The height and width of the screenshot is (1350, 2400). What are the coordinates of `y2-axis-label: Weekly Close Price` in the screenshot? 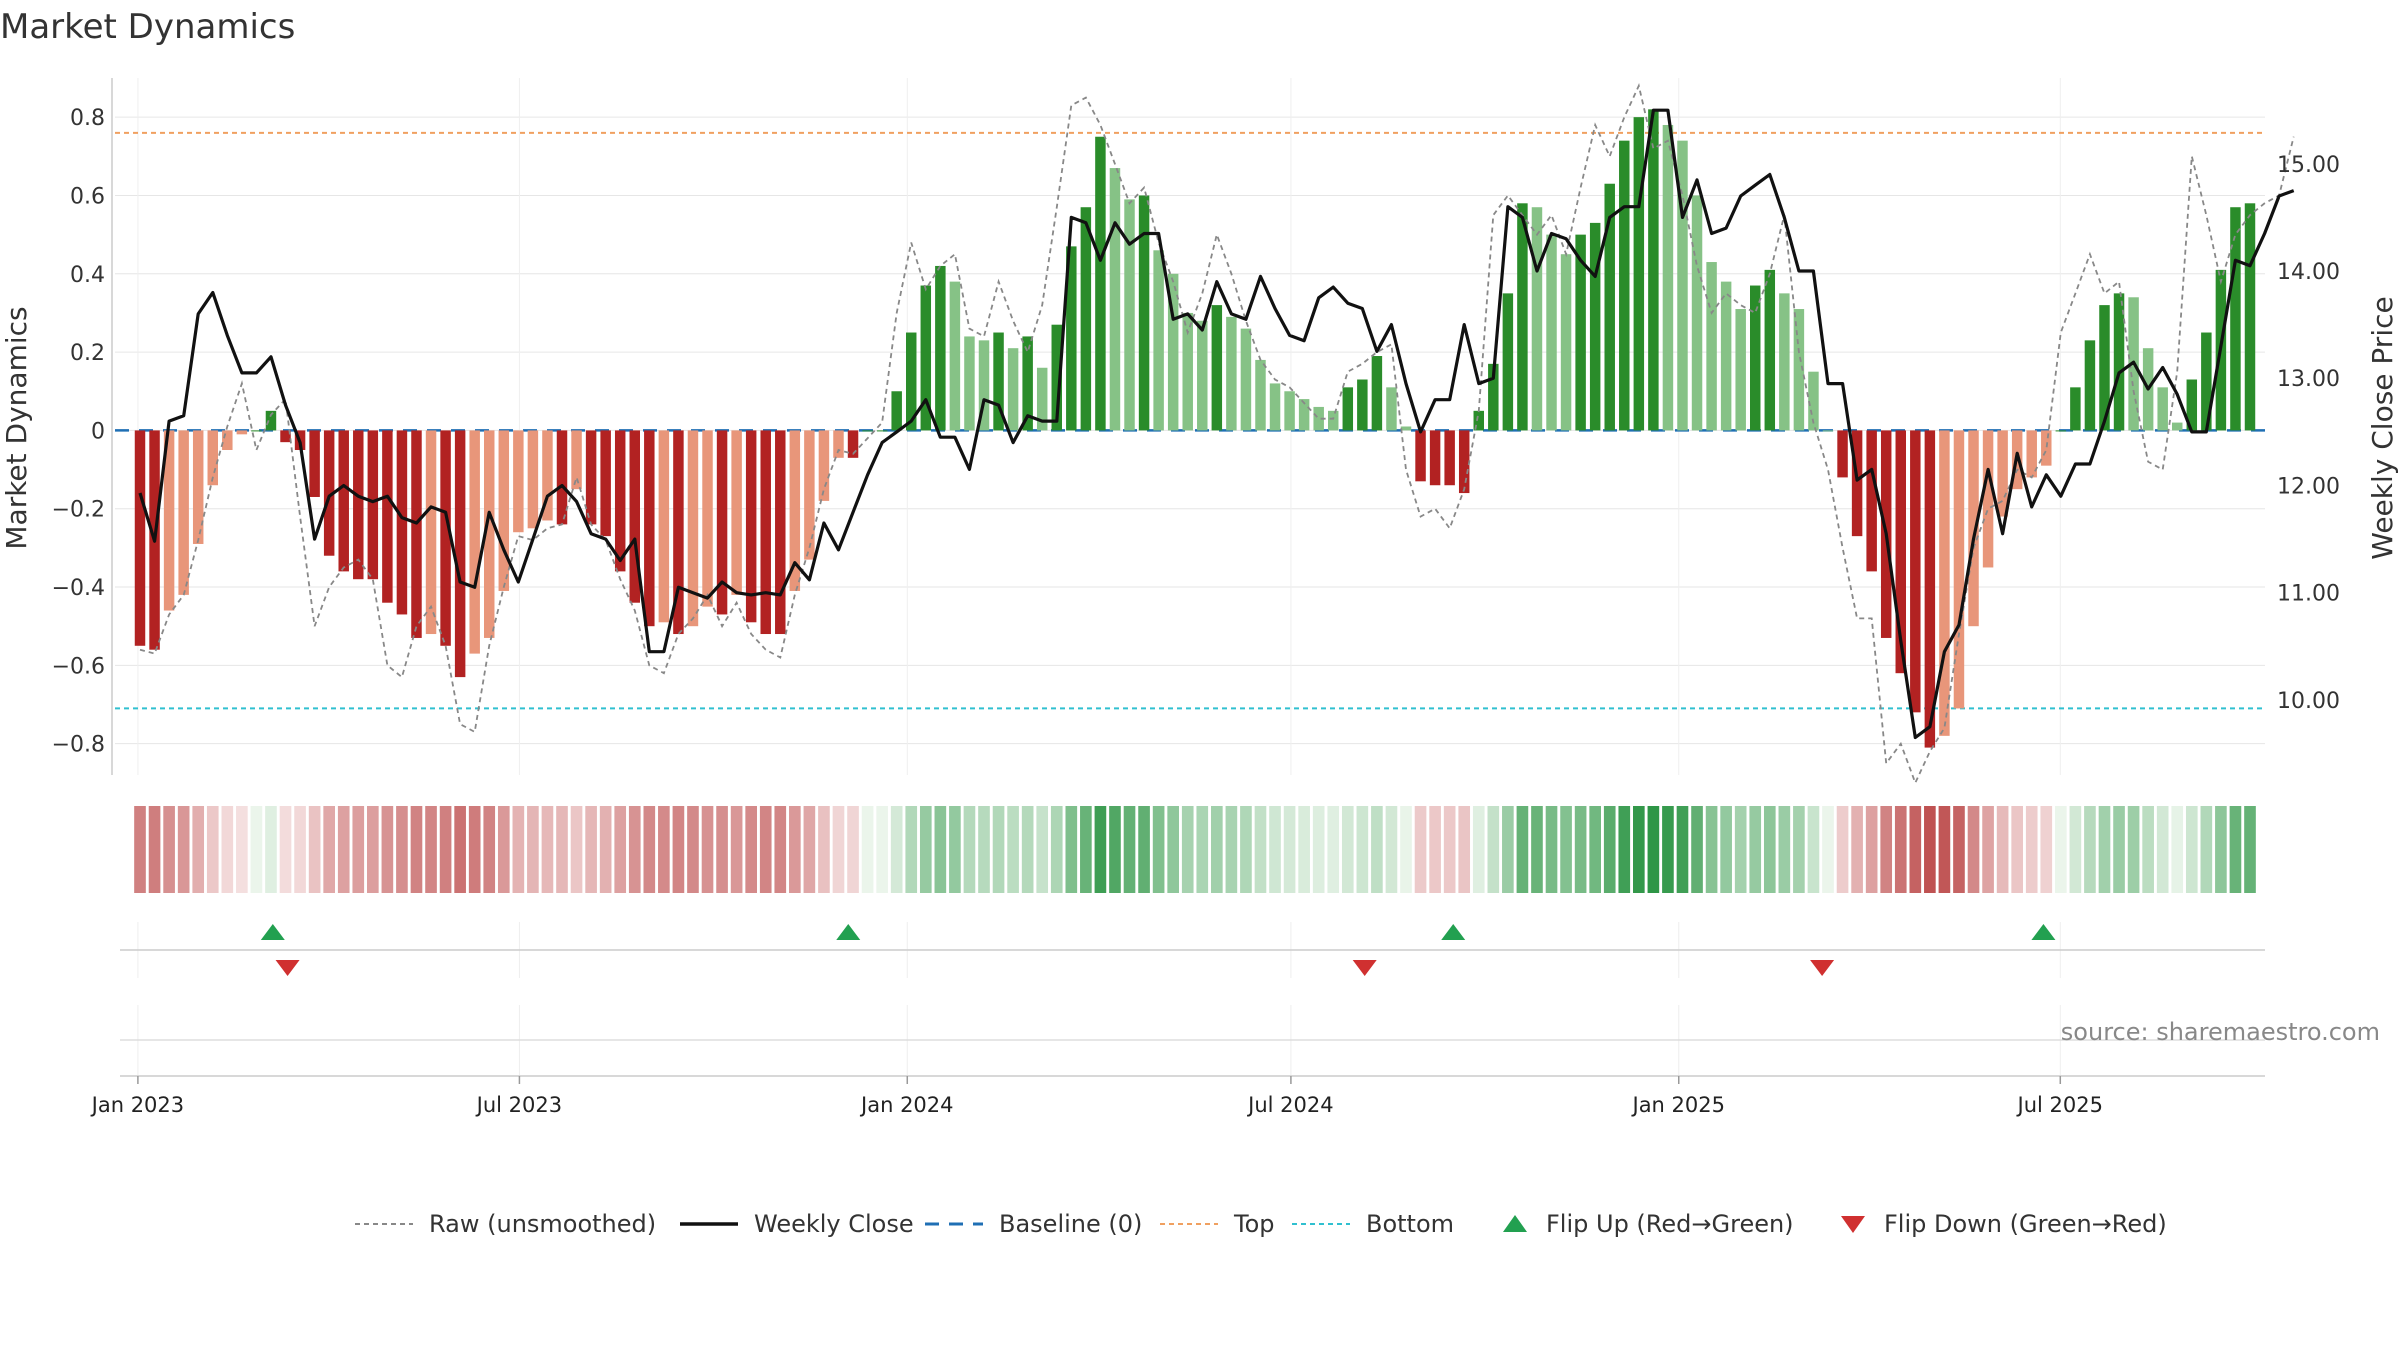 It's located at (2382, 427).